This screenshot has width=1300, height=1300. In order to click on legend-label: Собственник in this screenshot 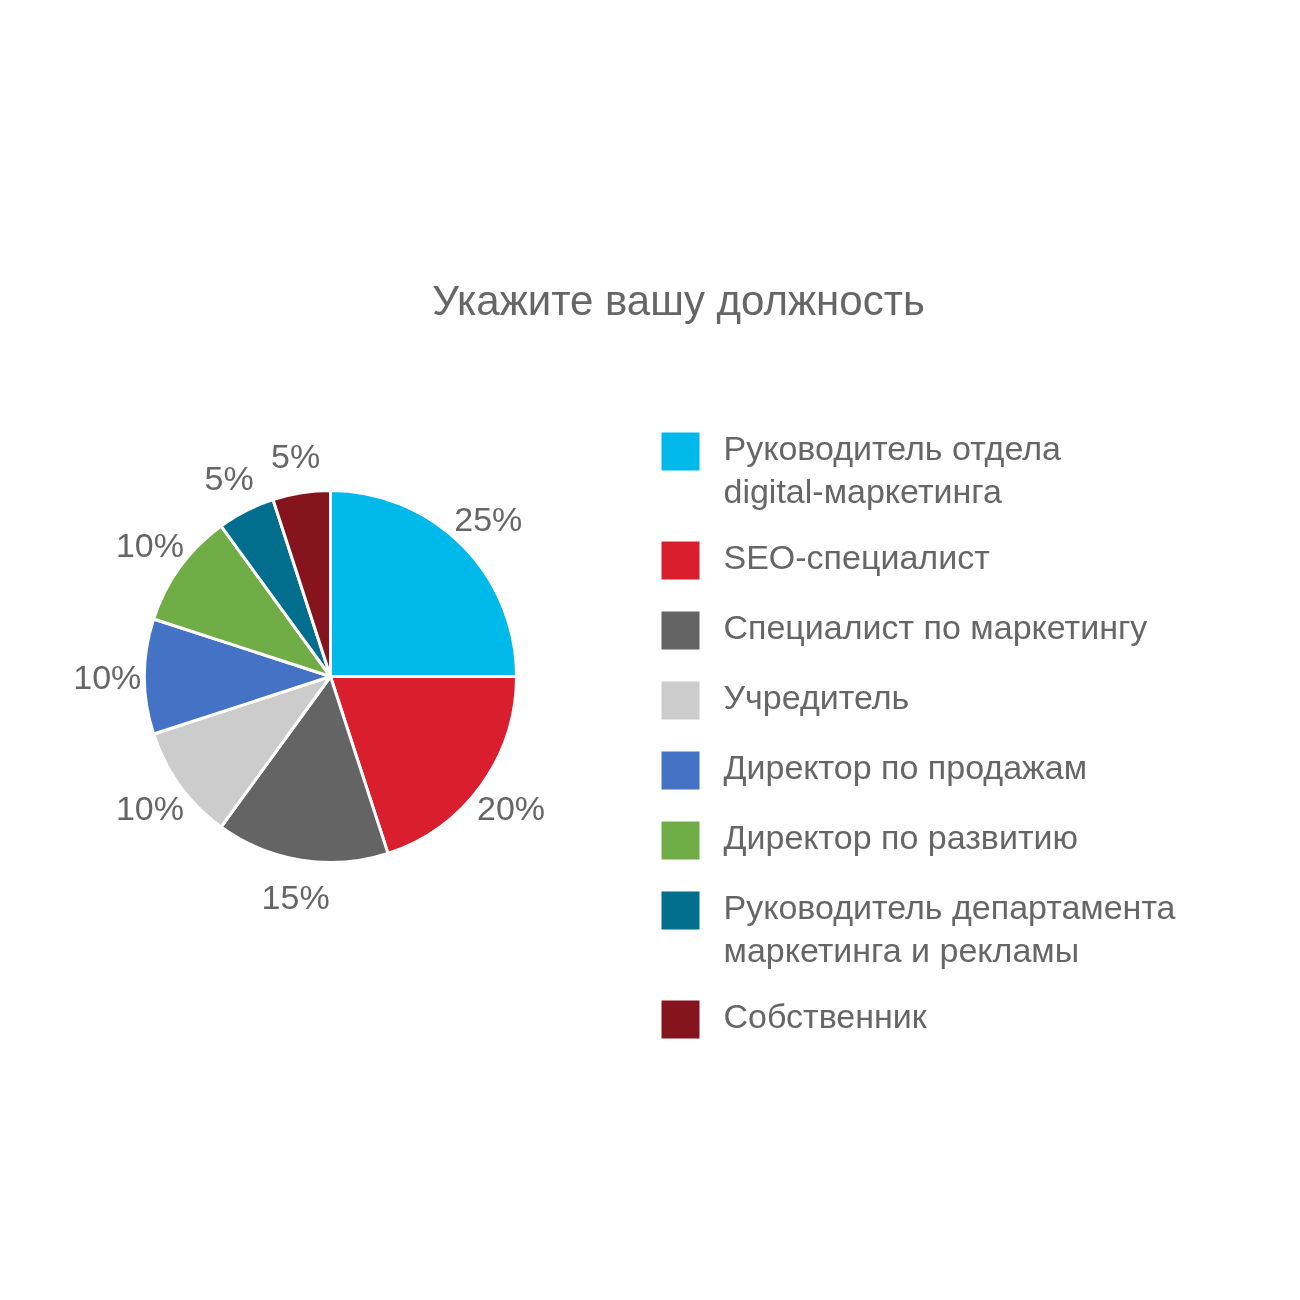, I will do `click(825, 1015)`.